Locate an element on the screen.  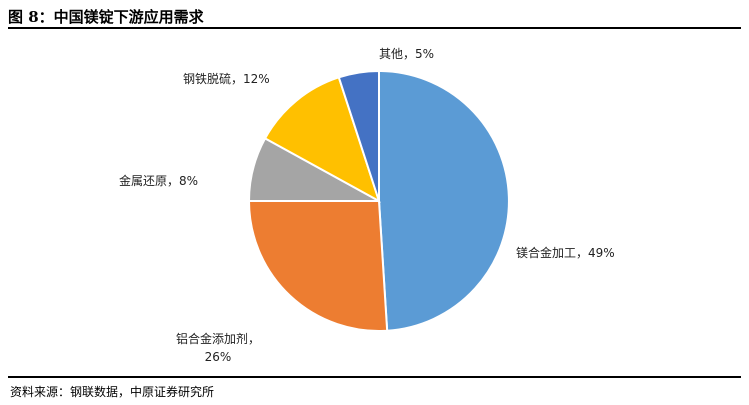
slice-label-aluminum-alloy-additive-line2: 26% is located at coordinates (218, 357).